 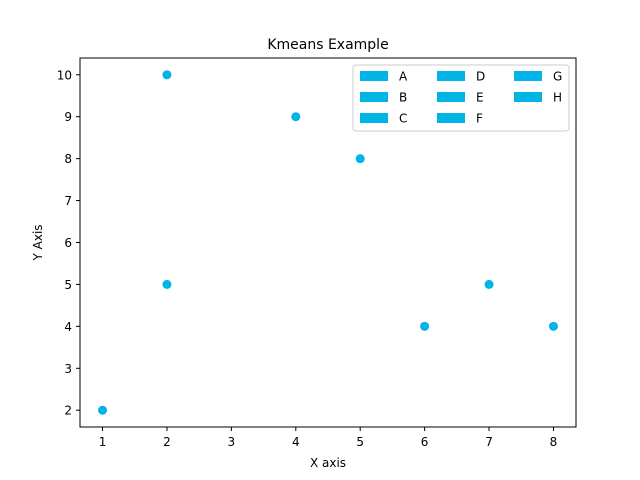 What do you see at coordinates (403, 77) in the screenshot?
I see `legend-label-a: A` at bounding box center [403, 77].